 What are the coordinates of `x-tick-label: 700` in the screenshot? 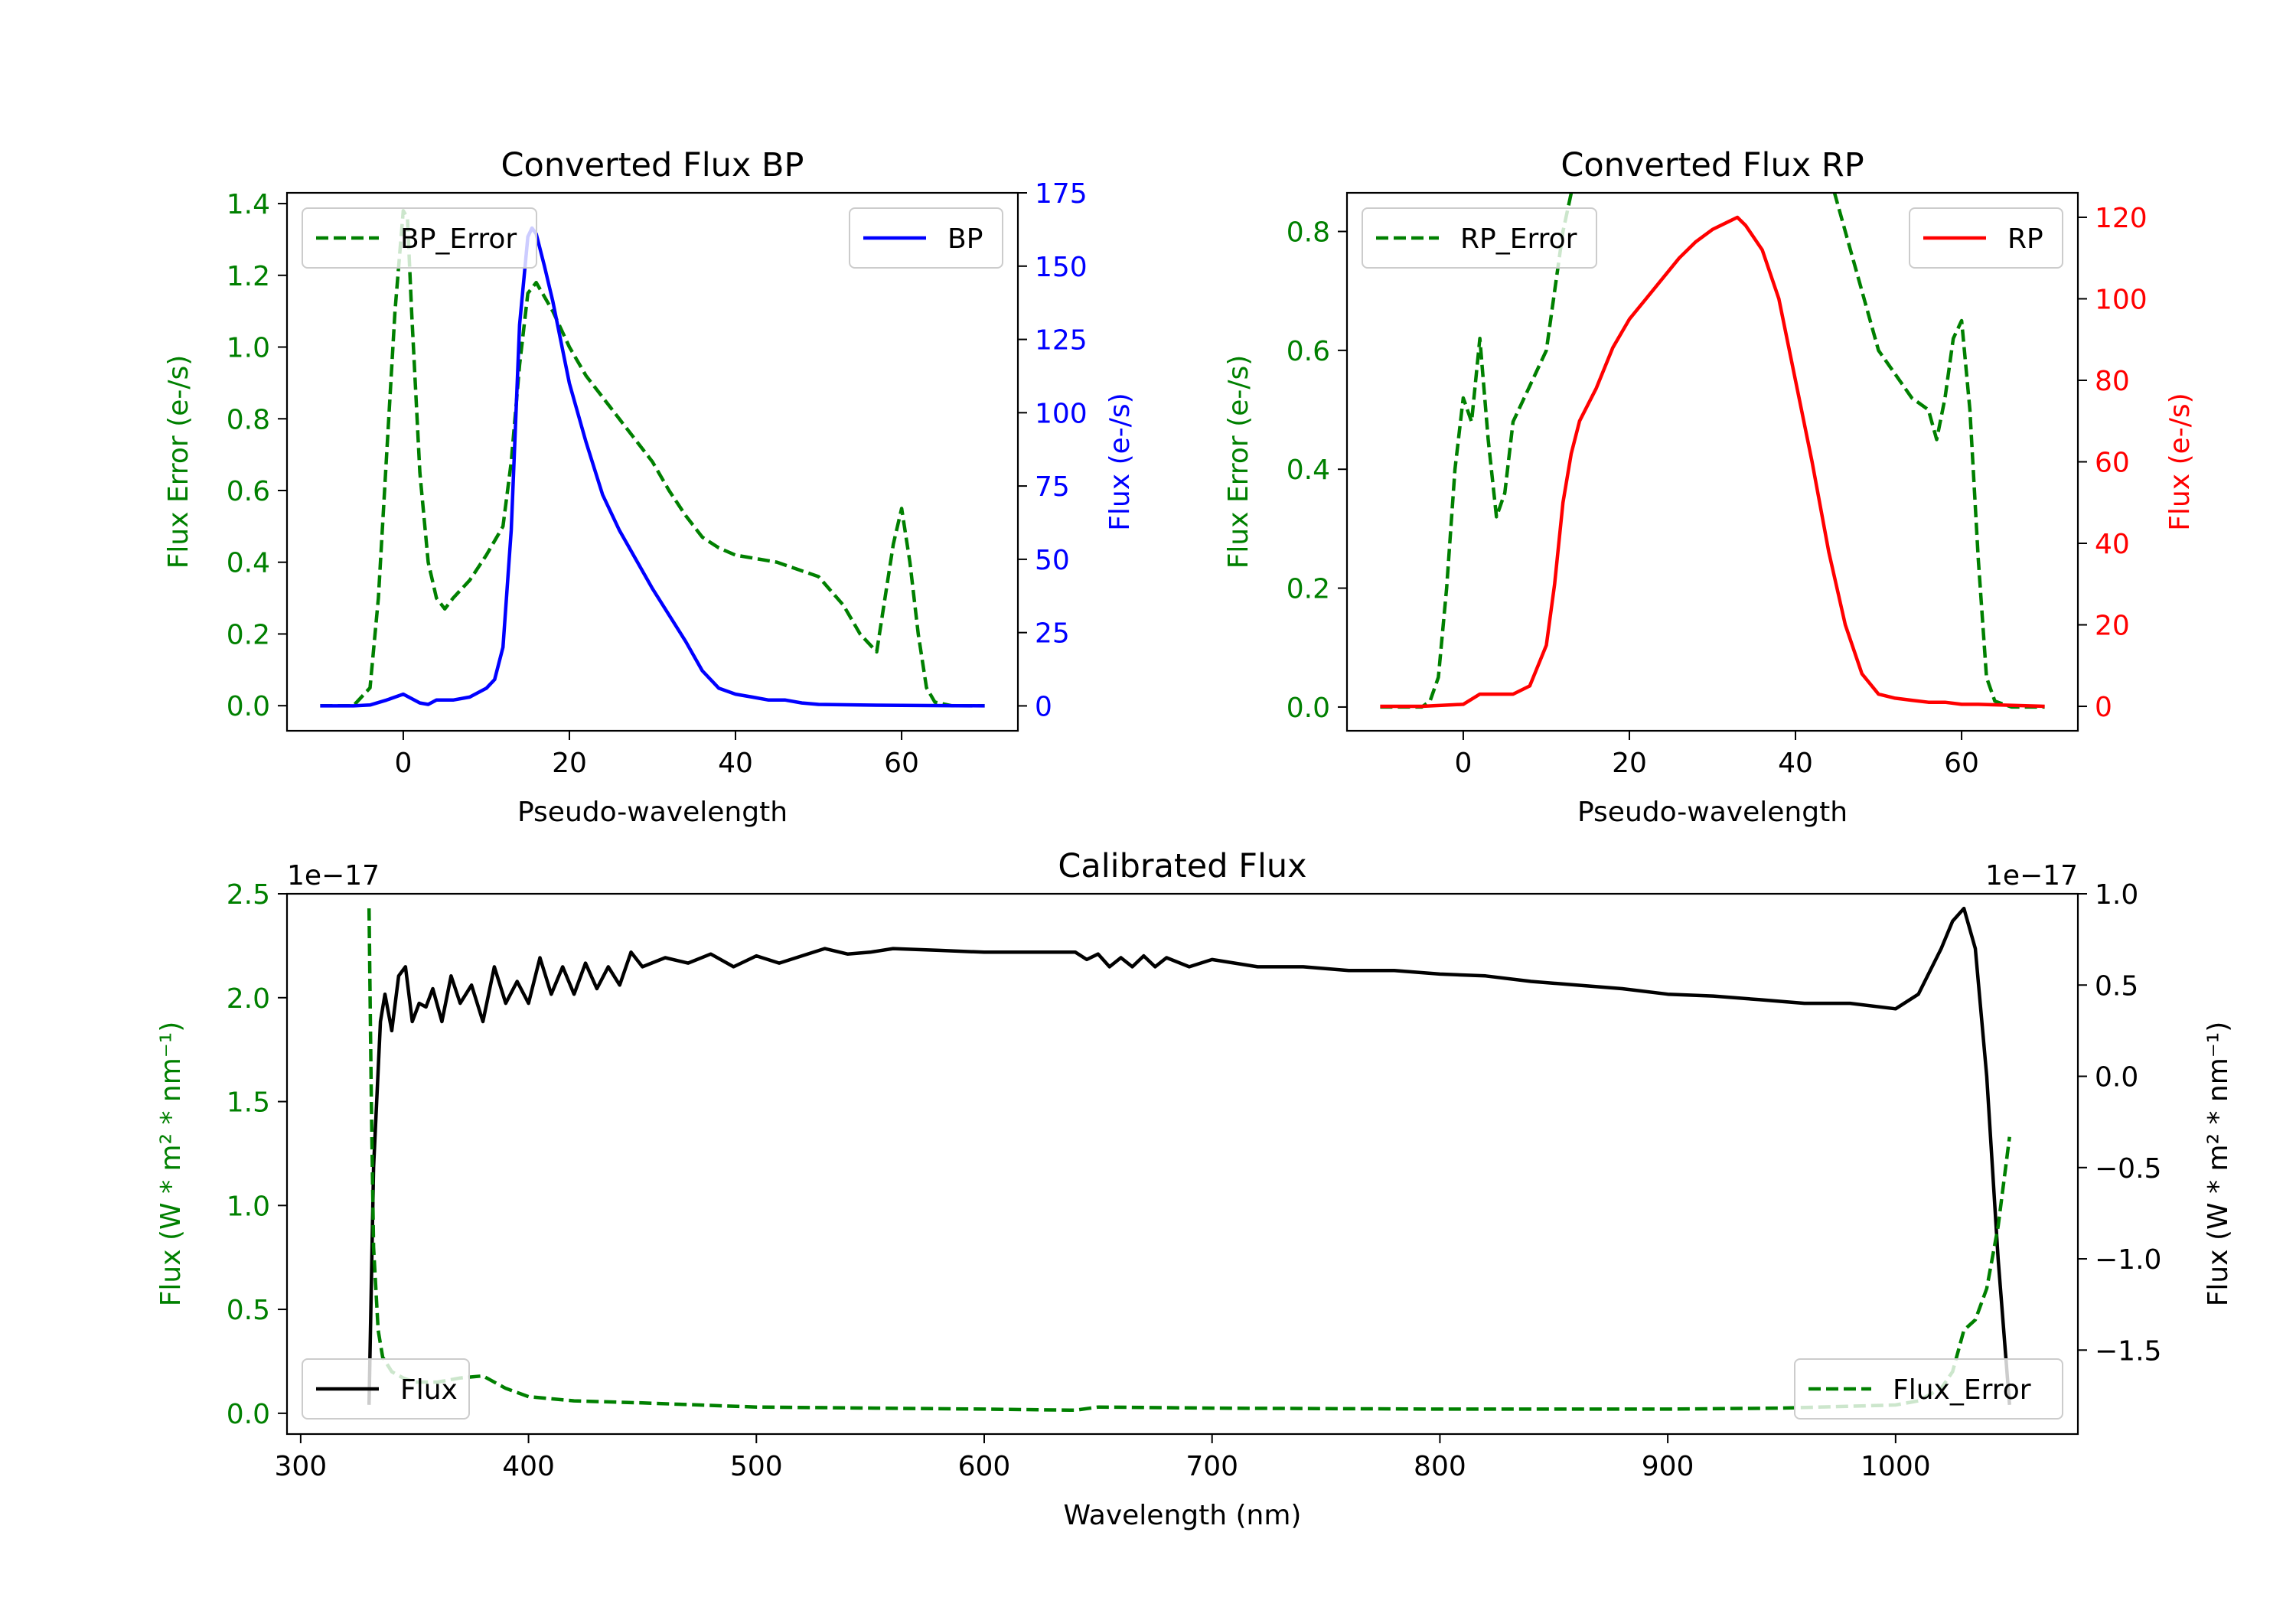 It's located at (1212, 1466).